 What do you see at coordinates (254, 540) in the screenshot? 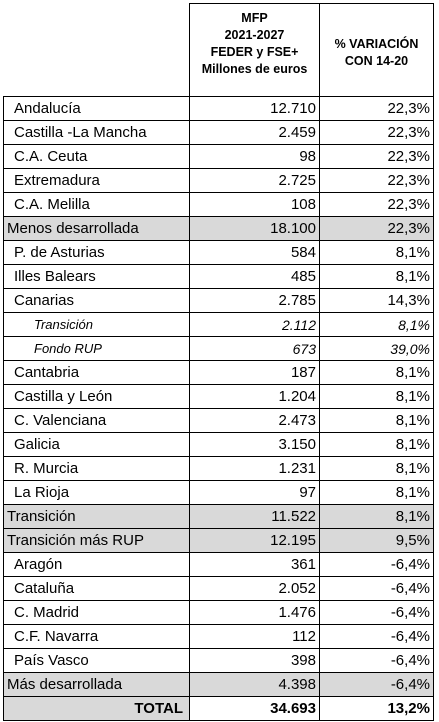
I see `row-value: 12.195` at bounding box center [254, 540].